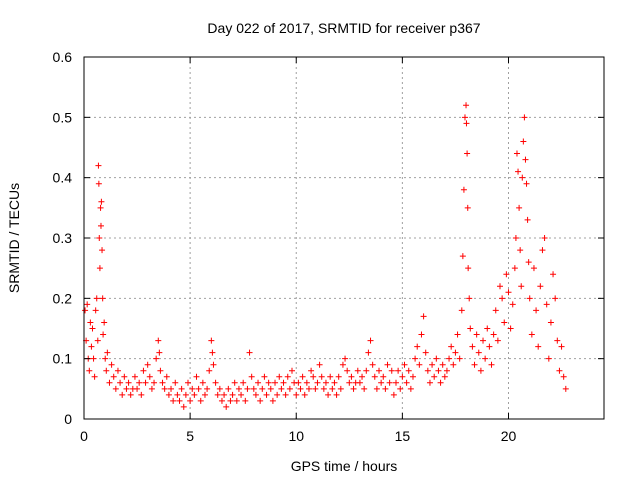  Describe the element at coordinates (63, 238) in the screenshot. I see `y-tick-label: 0.3` at that location.